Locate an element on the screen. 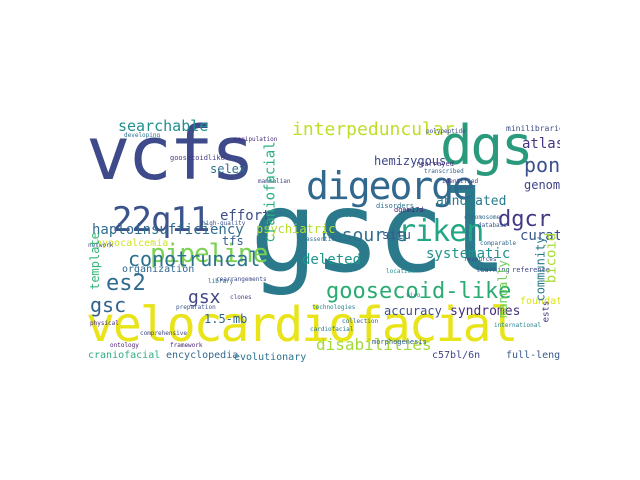 The height and width of the screenshot is (480, 640). word-22q11: 22q11 is located at coordinates (161, 220).